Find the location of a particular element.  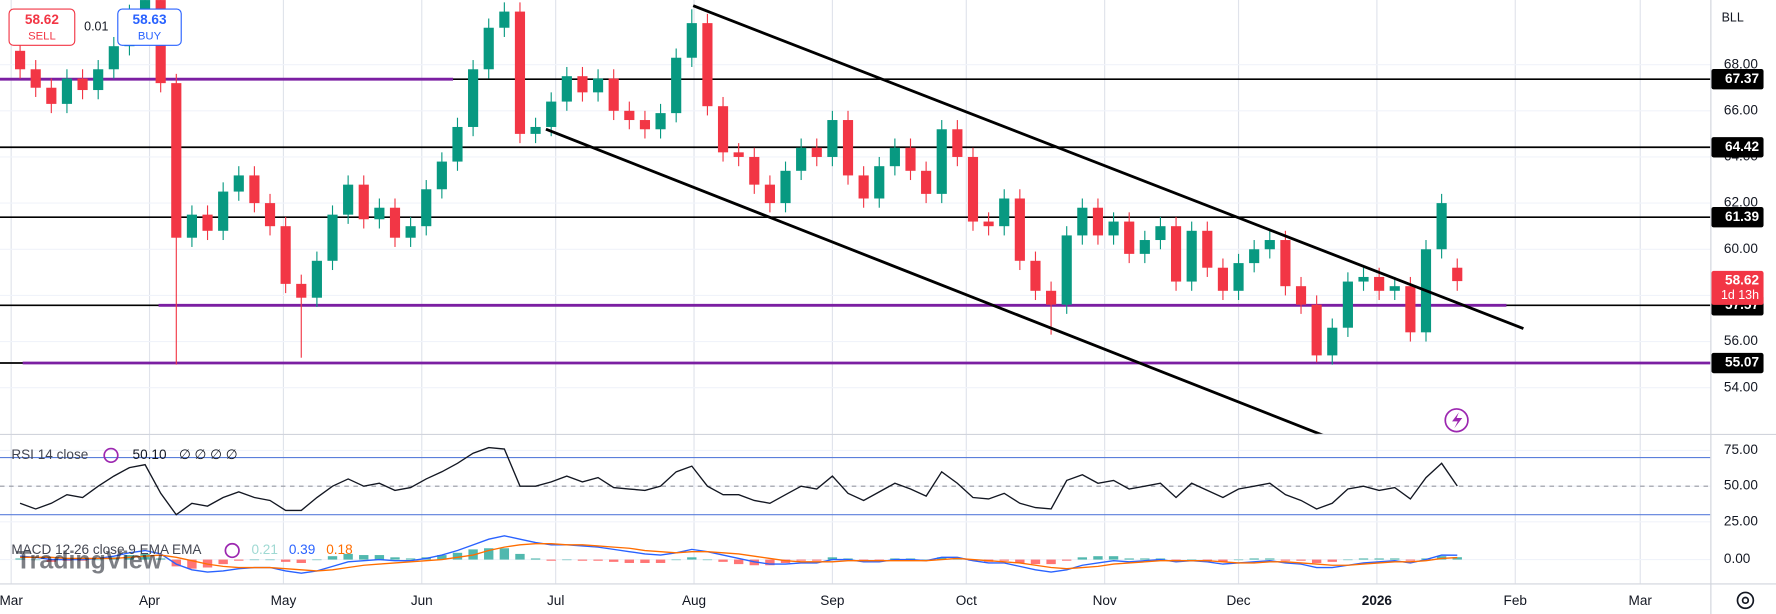

x-tick-label: Feb is located at coordinates (1515, 600).